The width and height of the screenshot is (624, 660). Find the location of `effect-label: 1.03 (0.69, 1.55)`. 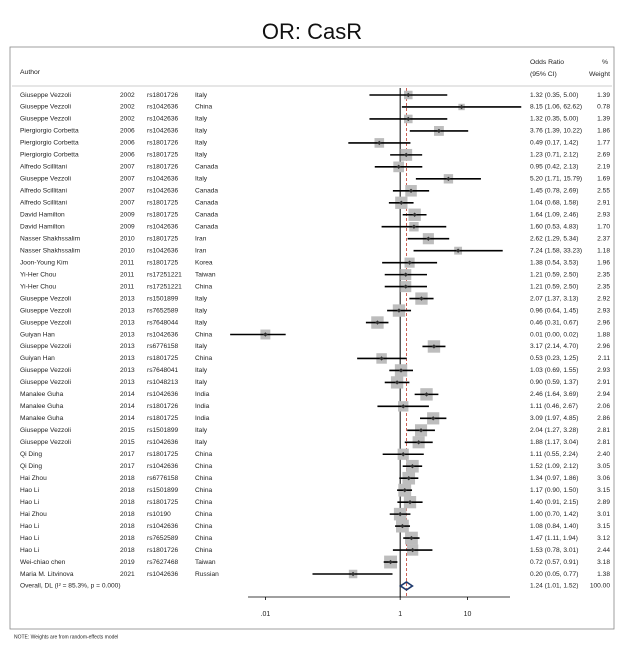

effect-label: 1.03 (0.69, 1.55) is located at coordinates (554, 370).